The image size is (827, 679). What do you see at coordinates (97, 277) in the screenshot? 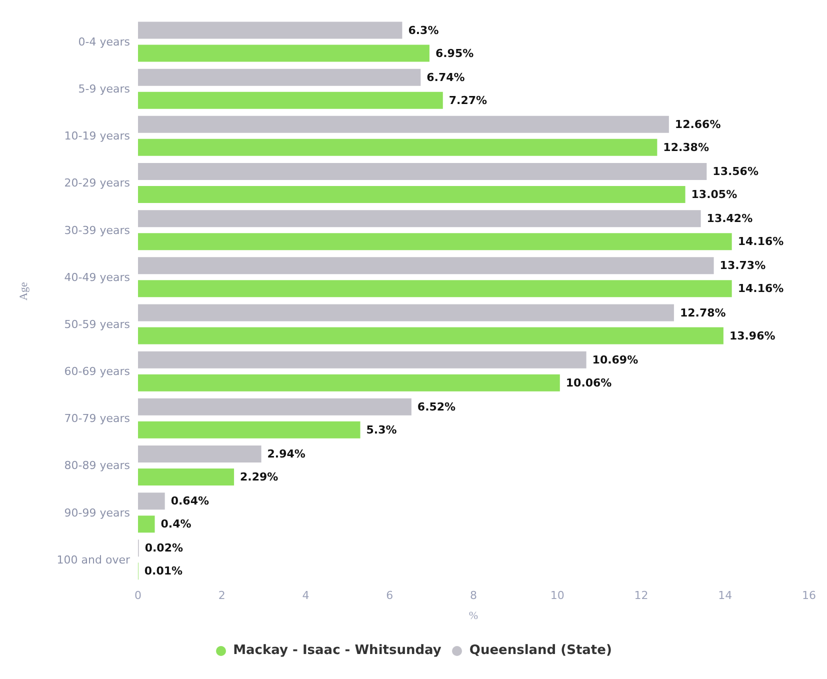
I see `y-tick-label: 40-49 years` at bounding box center [97, 277].